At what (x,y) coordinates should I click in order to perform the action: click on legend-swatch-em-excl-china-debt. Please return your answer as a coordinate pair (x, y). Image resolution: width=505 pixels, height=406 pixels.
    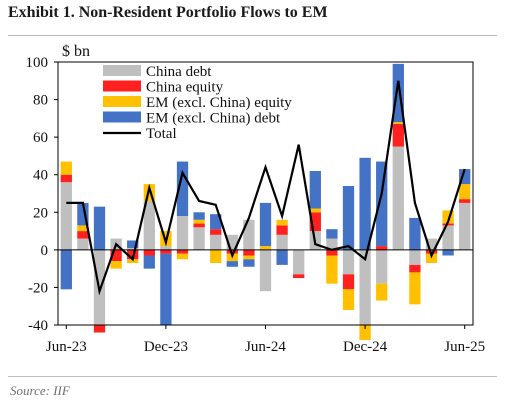
    Looking at the image, I should click on (122, 117).